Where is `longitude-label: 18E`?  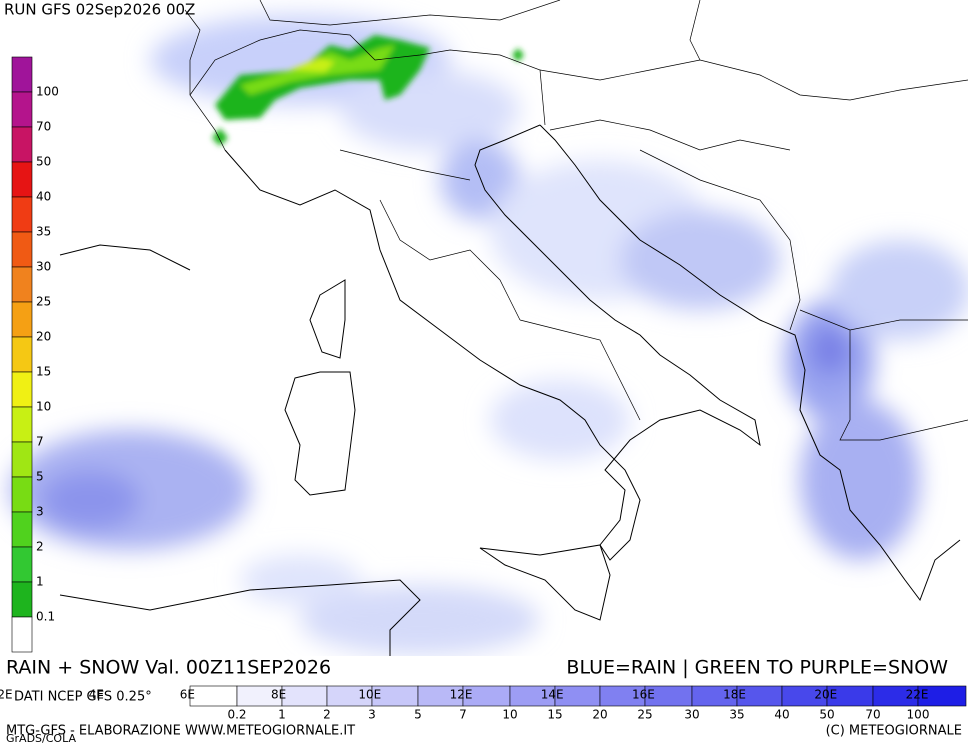 longitude-label: 18E is located at coordinates (734, 695).